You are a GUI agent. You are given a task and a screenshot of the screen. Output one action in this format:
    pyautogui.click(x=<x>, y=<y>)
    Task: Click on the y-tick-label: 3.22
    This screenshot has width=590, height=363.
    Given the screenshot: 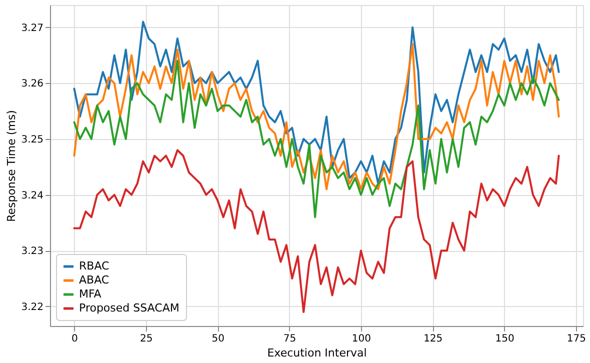 What is the action you would take?
    pyautogui.click(x=32, y=307)
    